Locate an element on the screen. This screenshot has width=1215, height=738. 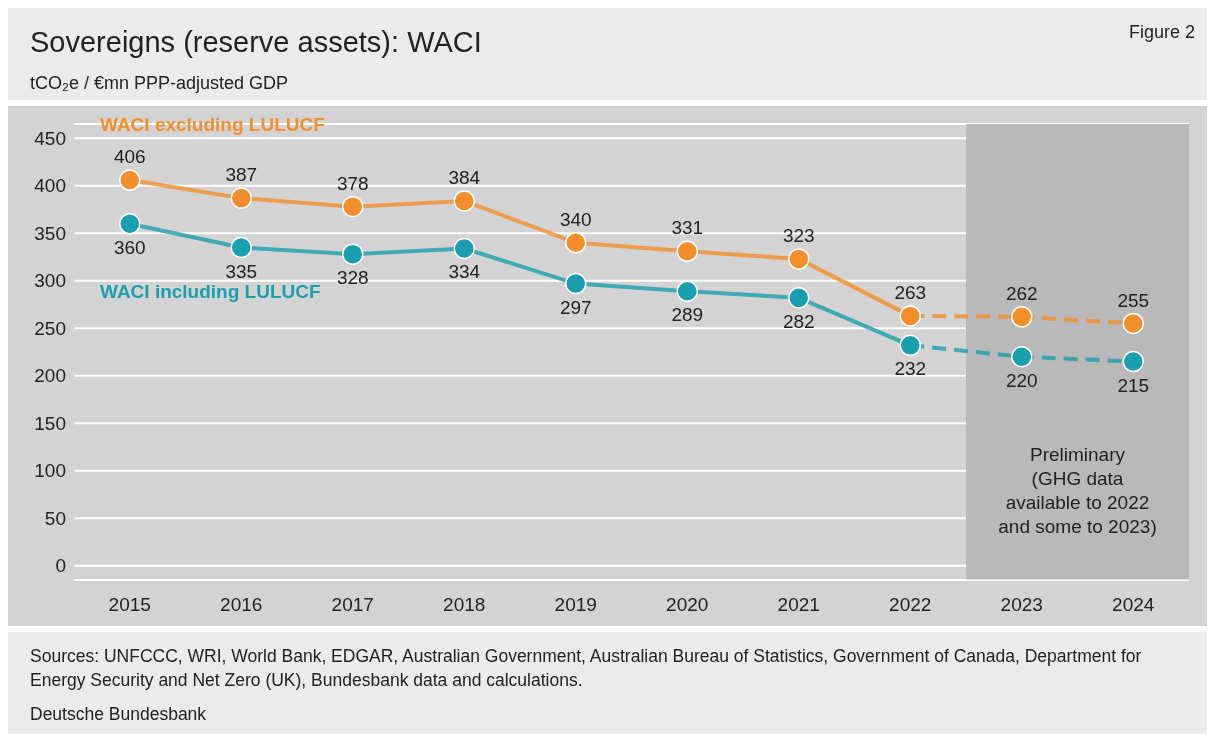
y-tick-label: 50 is located at coordinates (55, 518).